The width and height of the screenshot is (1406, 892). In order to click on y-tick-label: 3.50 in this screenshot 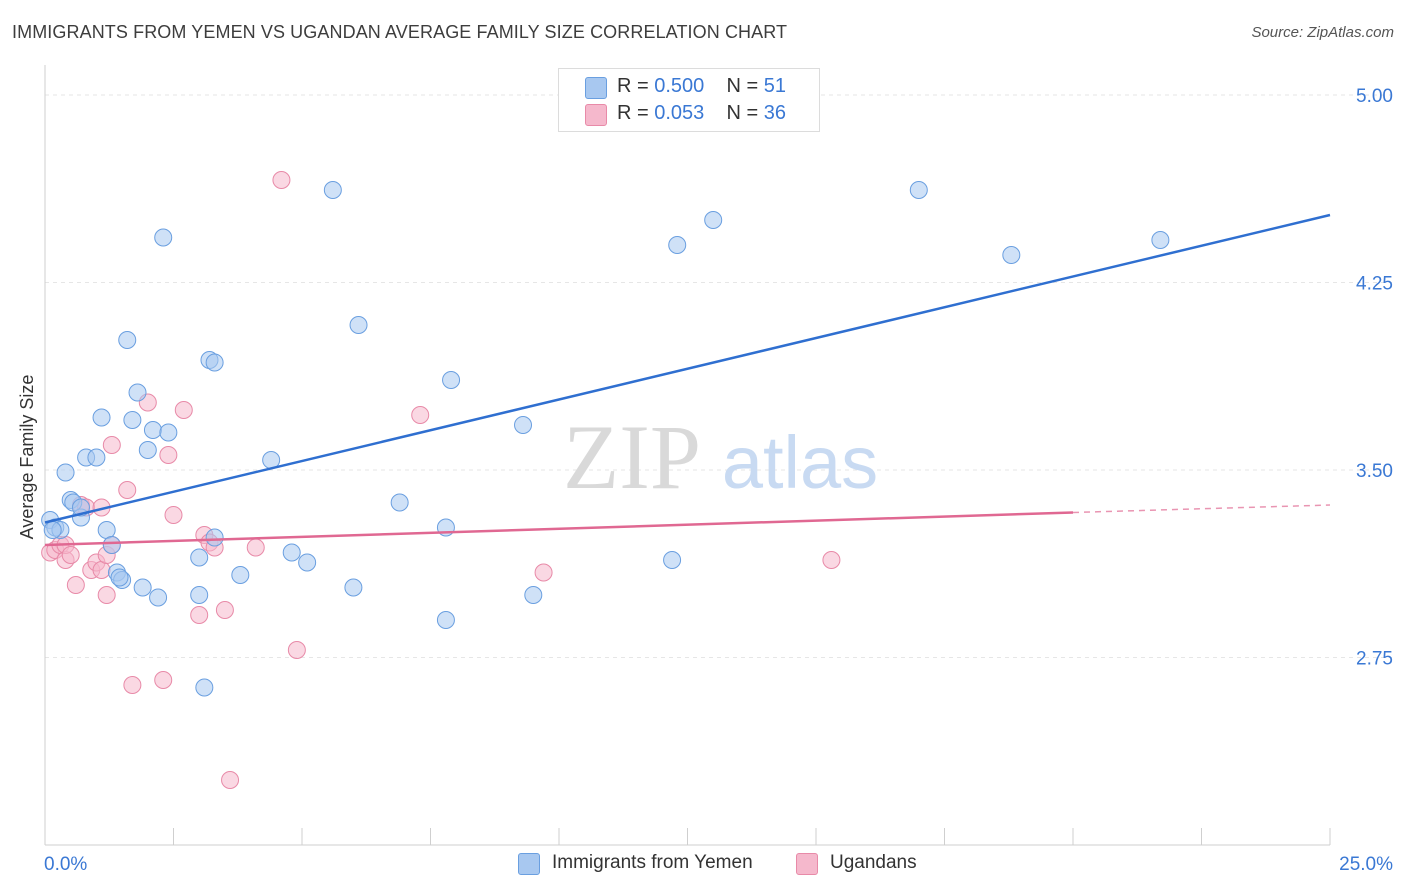, I will do `click(1374, 471)`.